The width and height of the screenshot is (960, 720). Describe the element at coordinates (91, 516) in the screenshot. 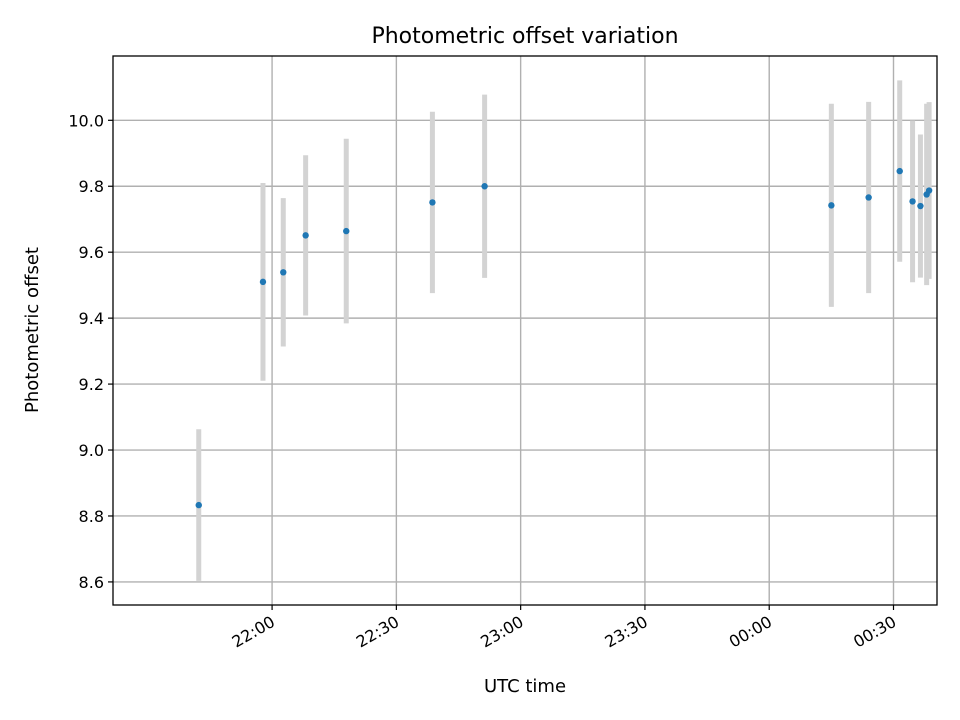

I see `y-tick-label: 8.8` at that location.